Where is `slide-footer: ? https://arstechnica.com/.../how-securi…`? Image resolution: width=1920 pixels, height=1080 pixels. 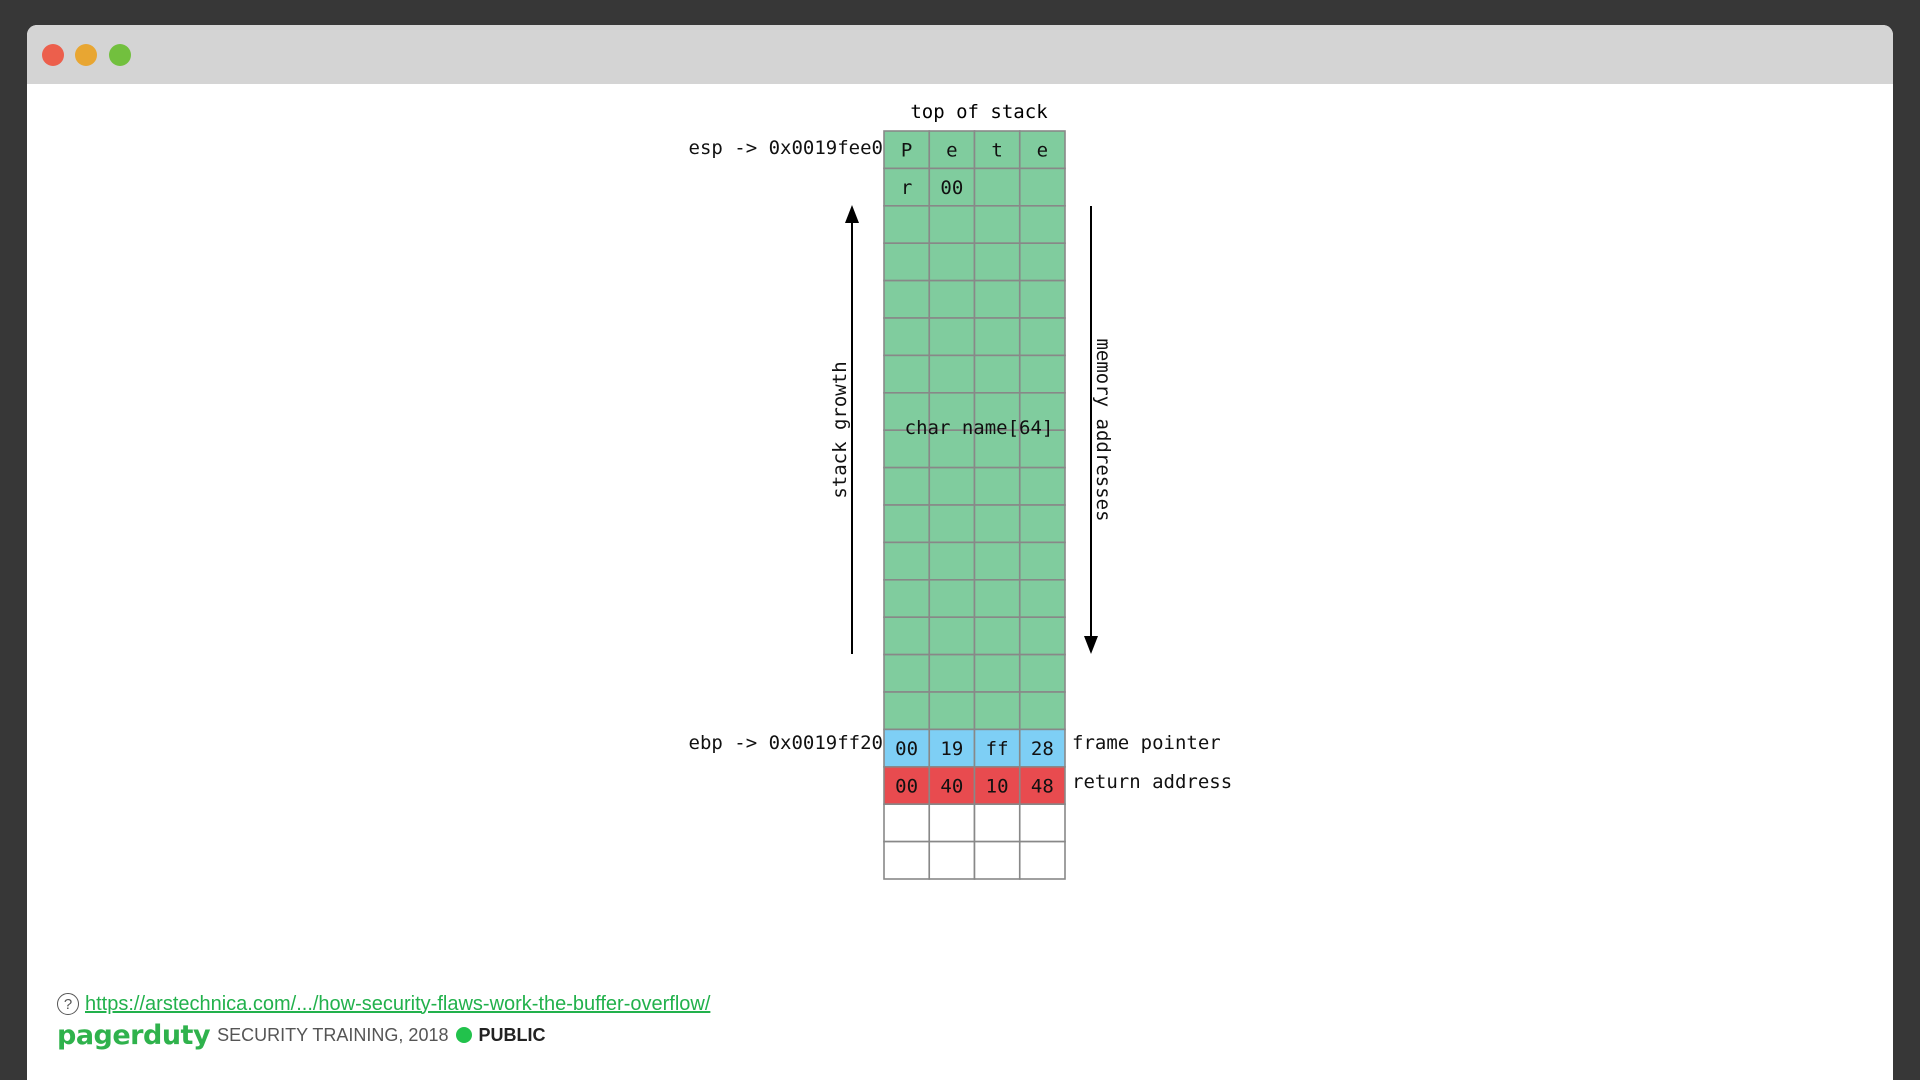 slide-footer: ? https://arstechnica.com/.../how-securi… is located at coordinates (383, 1020).